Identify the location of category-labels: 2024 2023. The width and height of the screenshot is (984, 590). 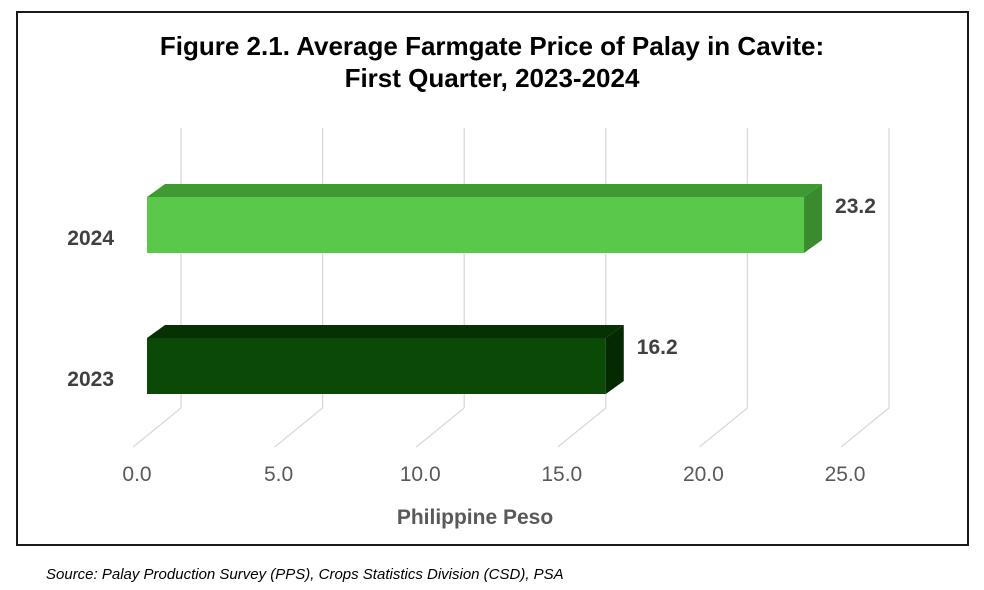
(90, 309).